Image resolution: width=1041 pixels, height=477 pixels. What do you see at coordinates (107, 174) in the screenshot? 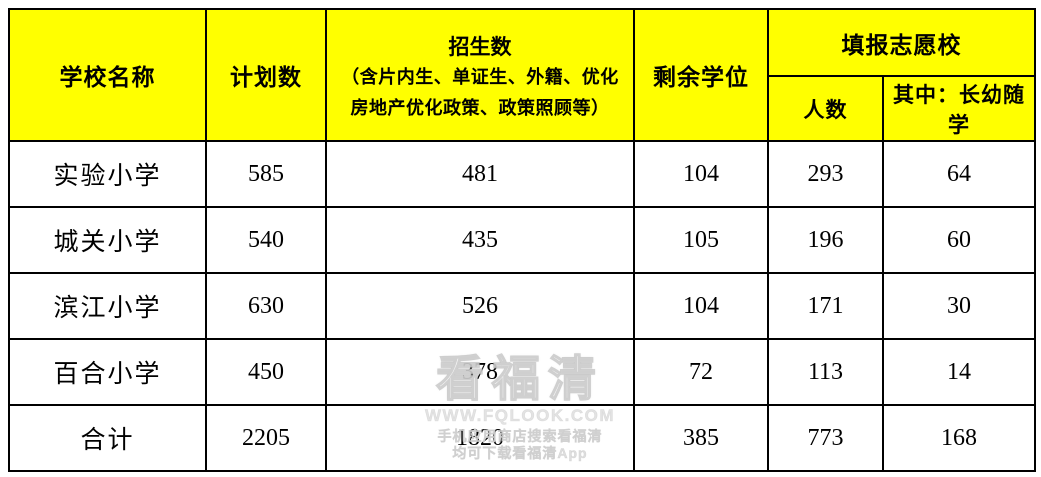
I see `cell-school-name: 实验小学` at bounding box center [107, 174].